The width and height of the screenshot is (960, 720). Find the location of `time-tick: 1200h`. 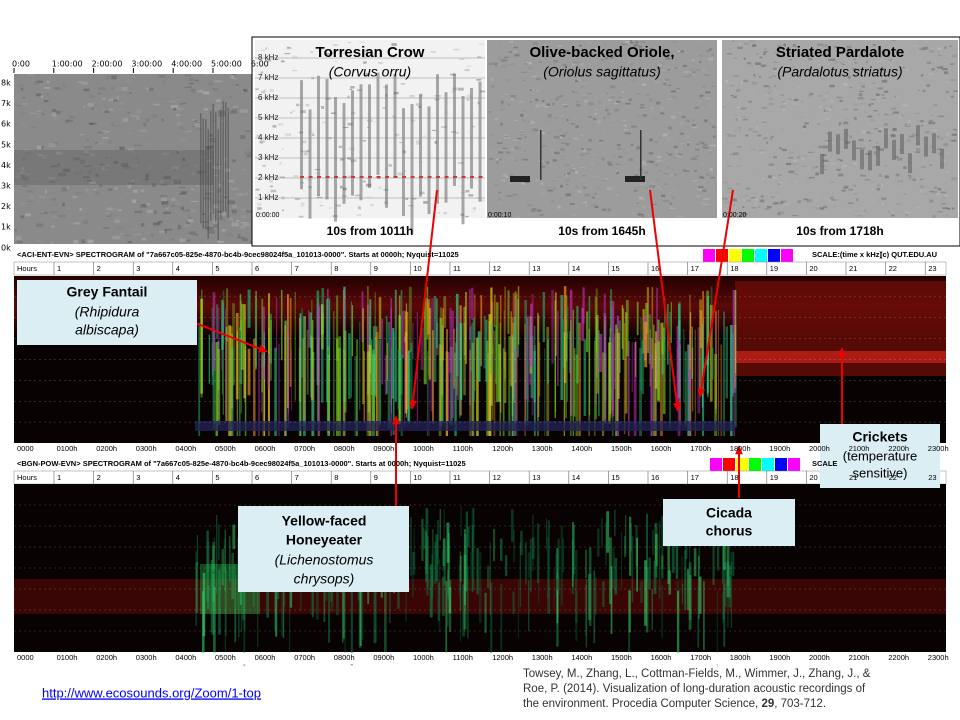

time-tick: 1200h is located at coordinates (502, 657).